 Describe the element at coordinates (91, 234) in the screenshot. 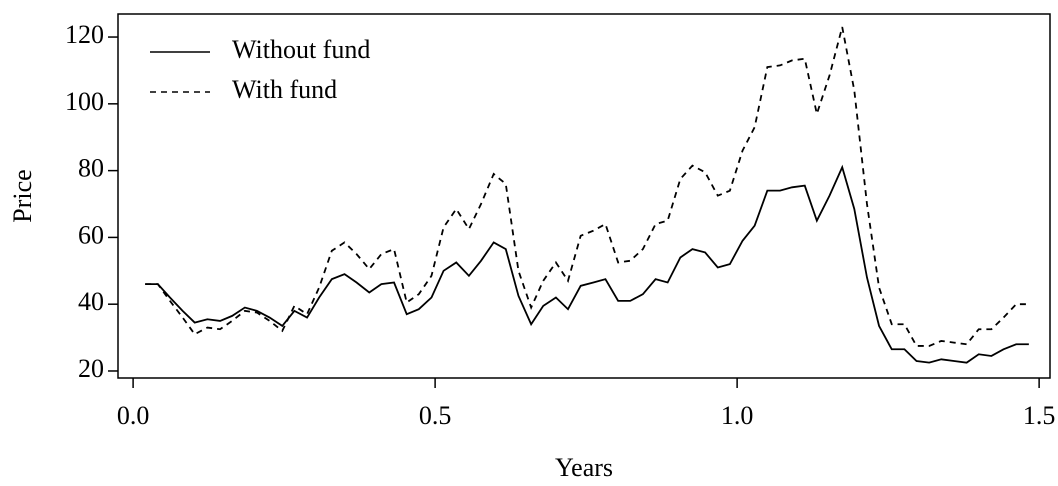

I see `y-tick-label: 60` at that location.